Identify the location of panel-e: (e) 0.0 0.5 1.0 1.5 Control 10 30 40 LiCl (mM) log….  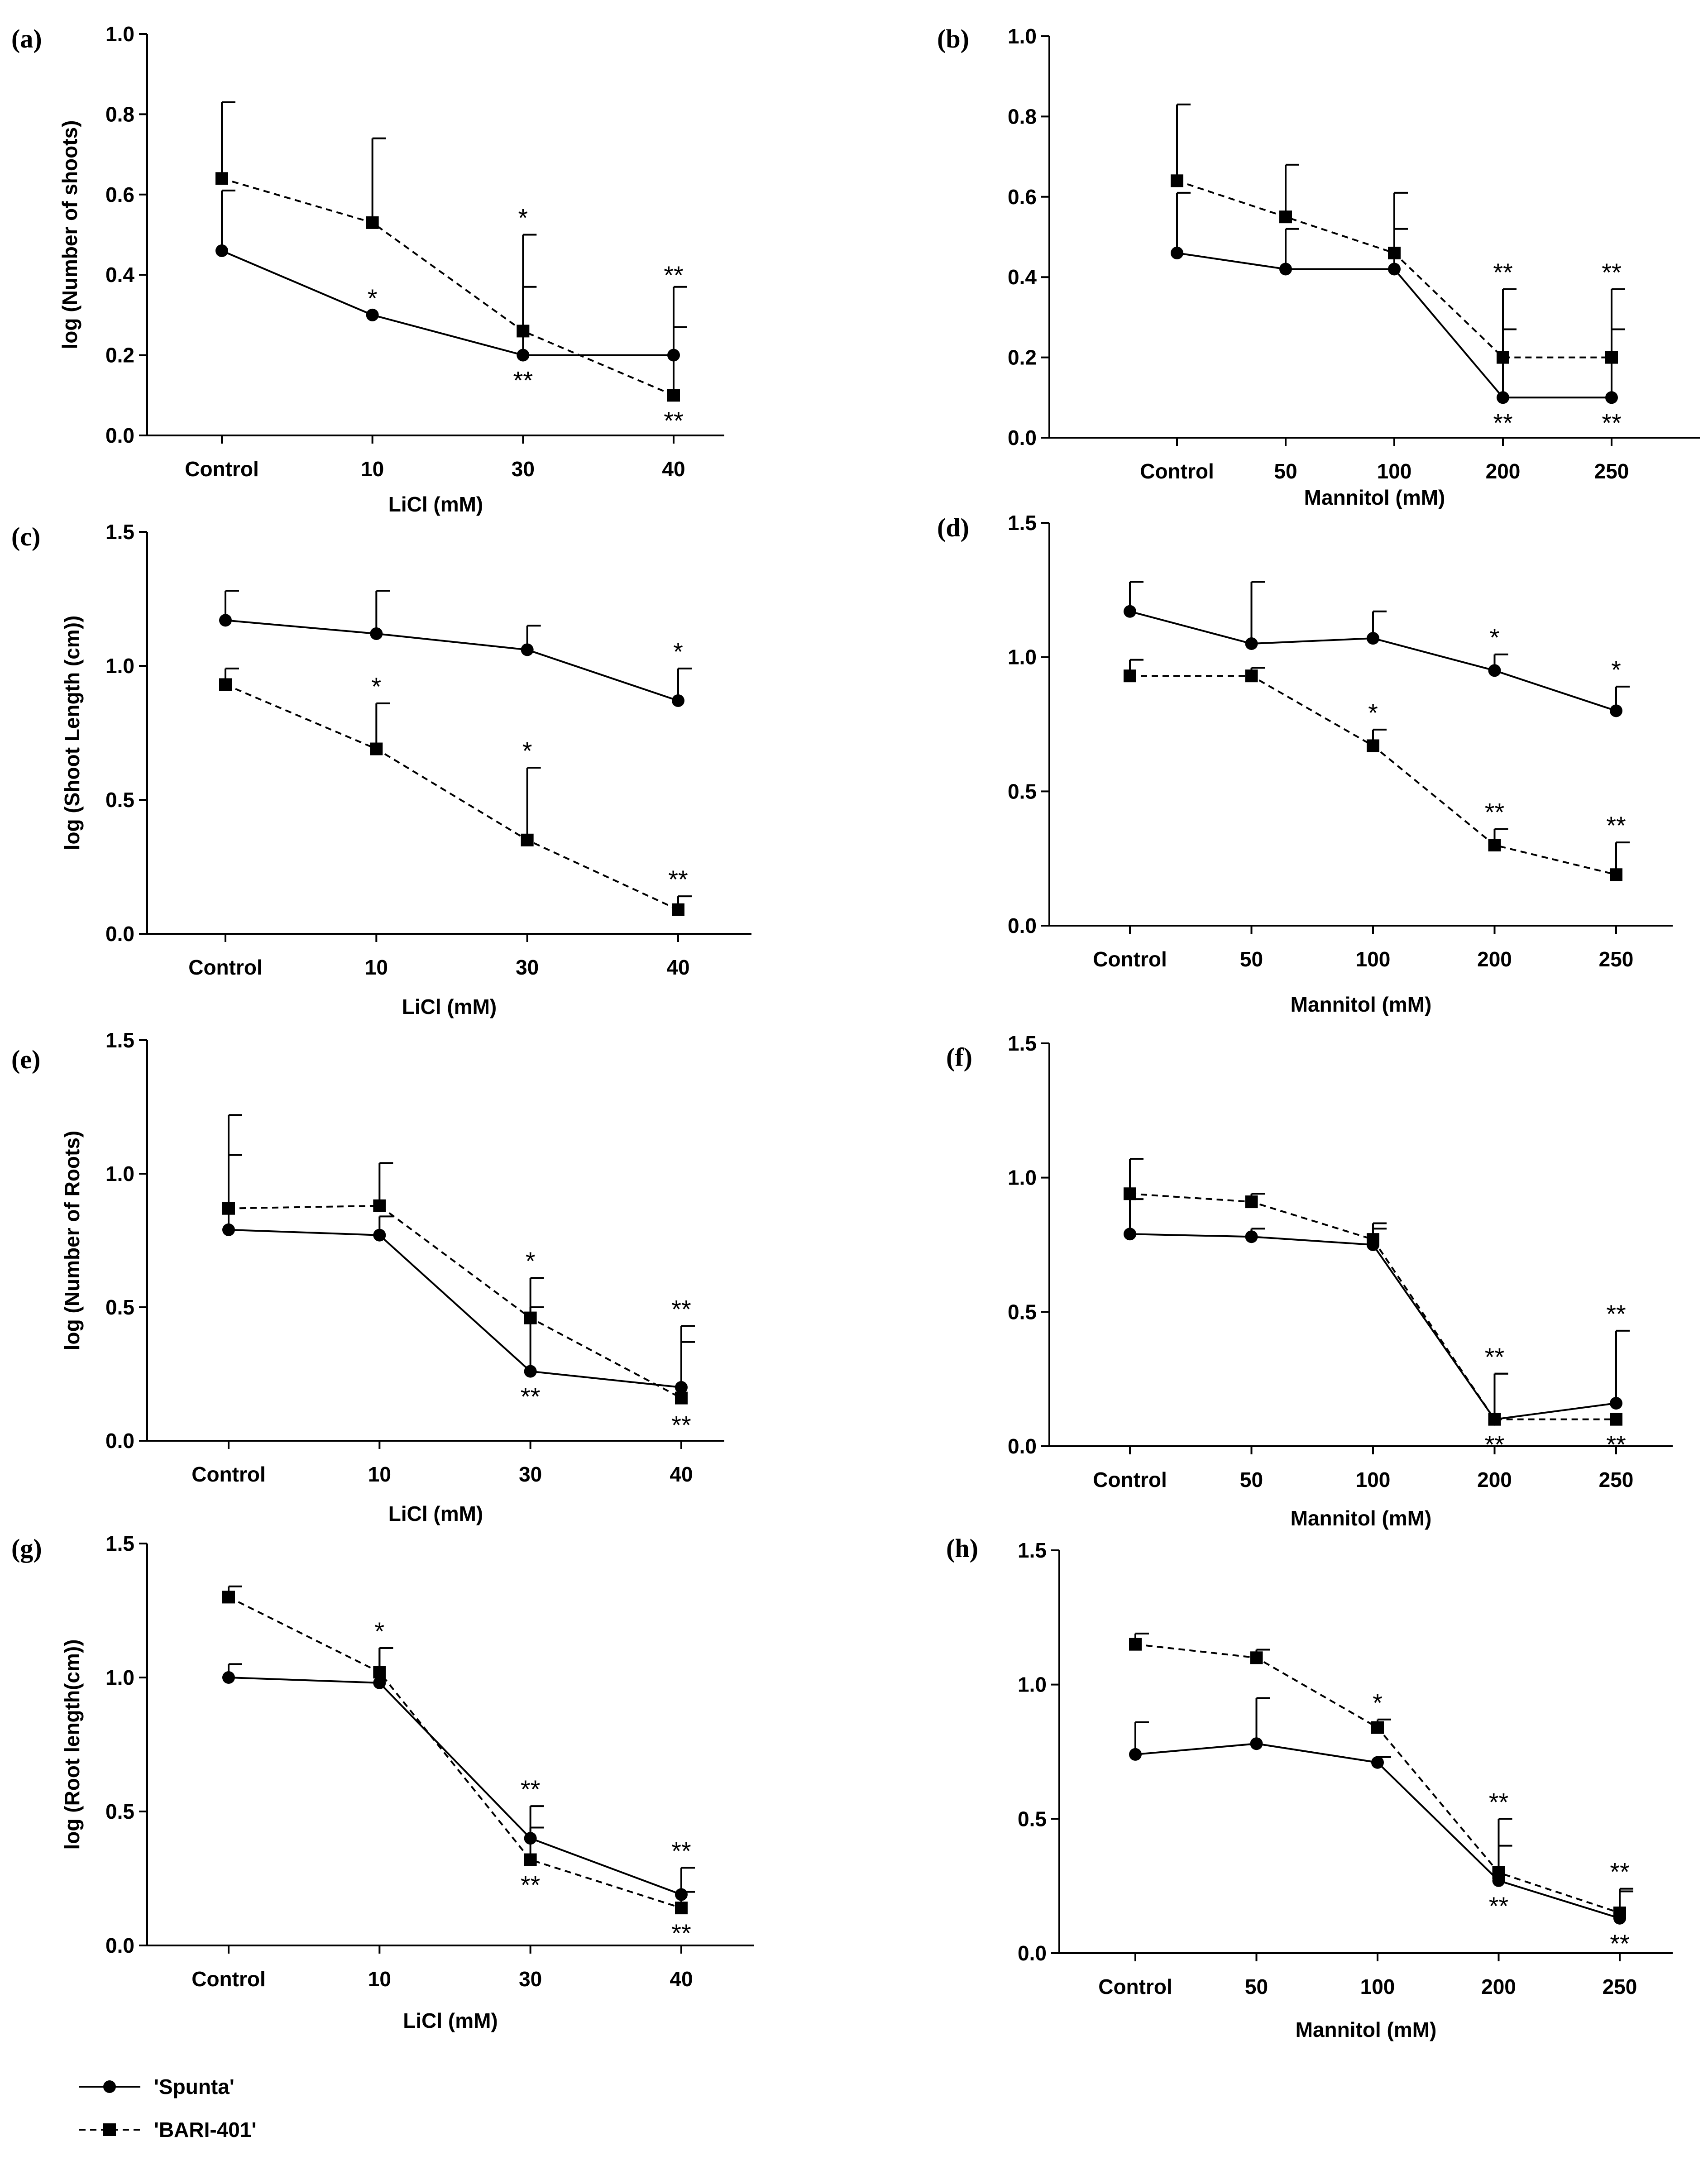
(367, 1276).